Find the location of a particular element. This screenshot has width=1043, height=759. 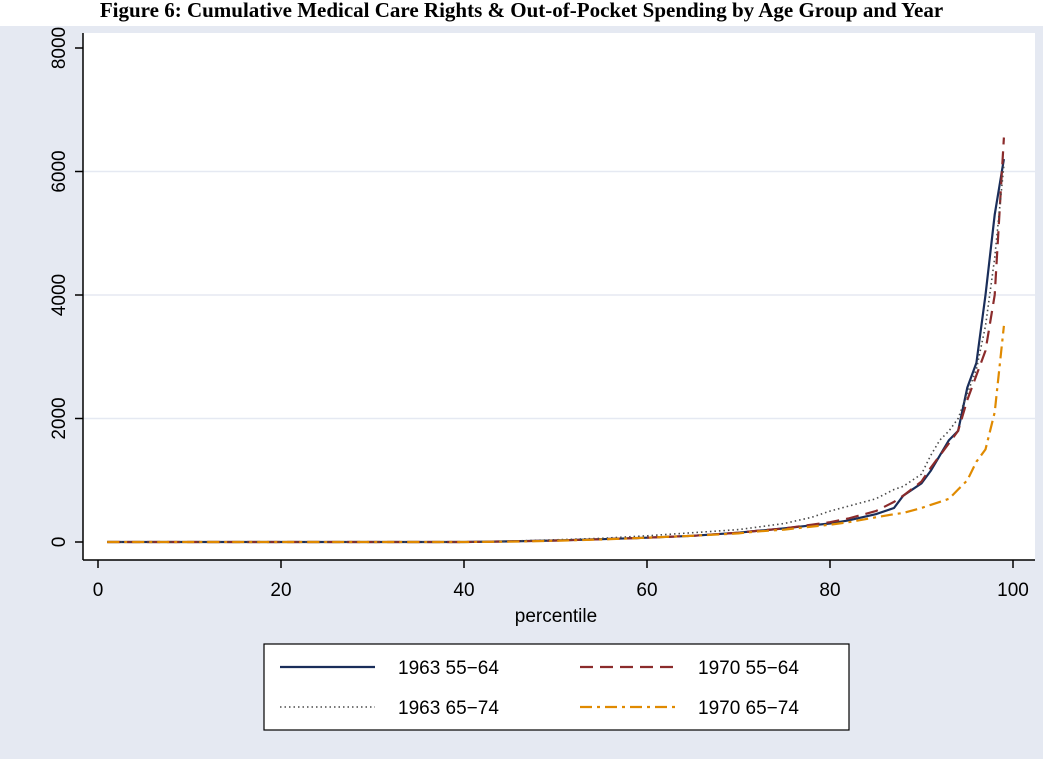

legend-label: 1963 55−64 is located at coordinates (448, 668).